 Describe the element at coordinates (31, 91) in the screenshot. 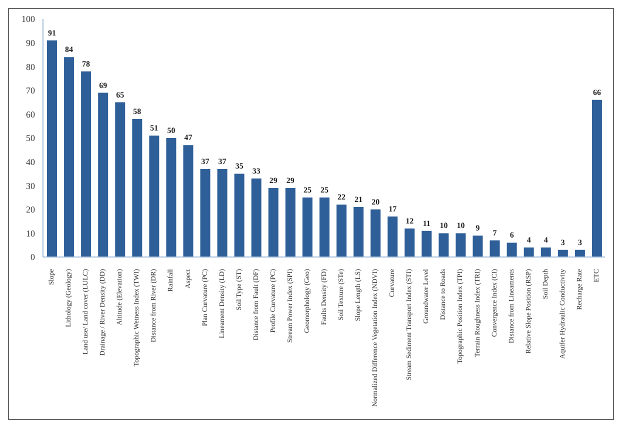

I see `y-tick-label: 70` at that location.